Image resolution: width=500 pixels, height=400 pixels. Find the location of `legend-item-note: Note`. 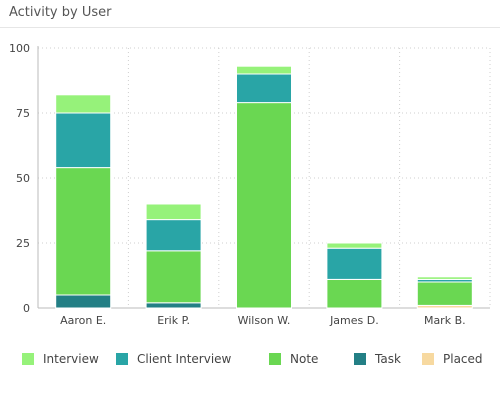

legend-item-note: Note is located at coordinates (293, 359).